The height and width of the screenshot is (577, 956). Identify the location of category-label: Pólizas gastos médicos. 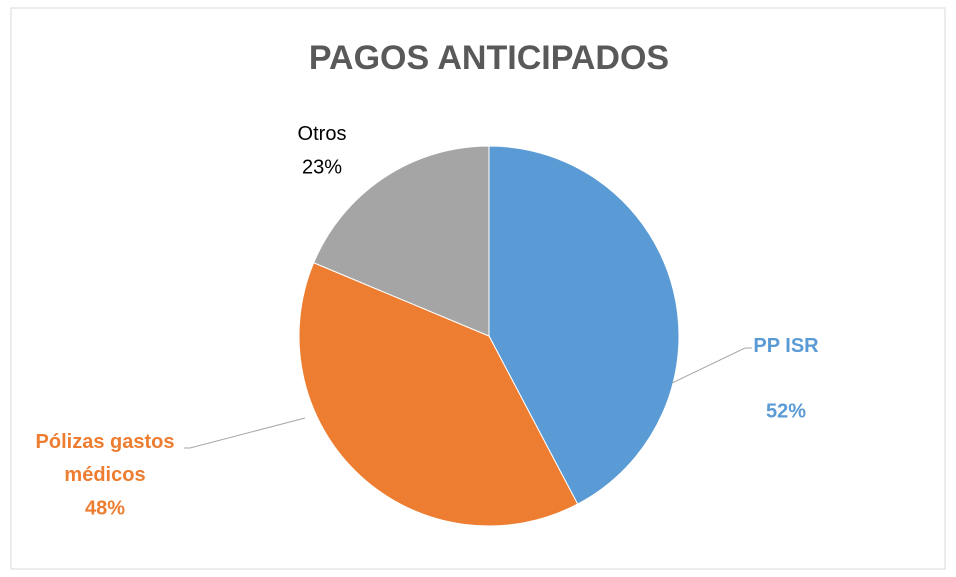
(105, 458).